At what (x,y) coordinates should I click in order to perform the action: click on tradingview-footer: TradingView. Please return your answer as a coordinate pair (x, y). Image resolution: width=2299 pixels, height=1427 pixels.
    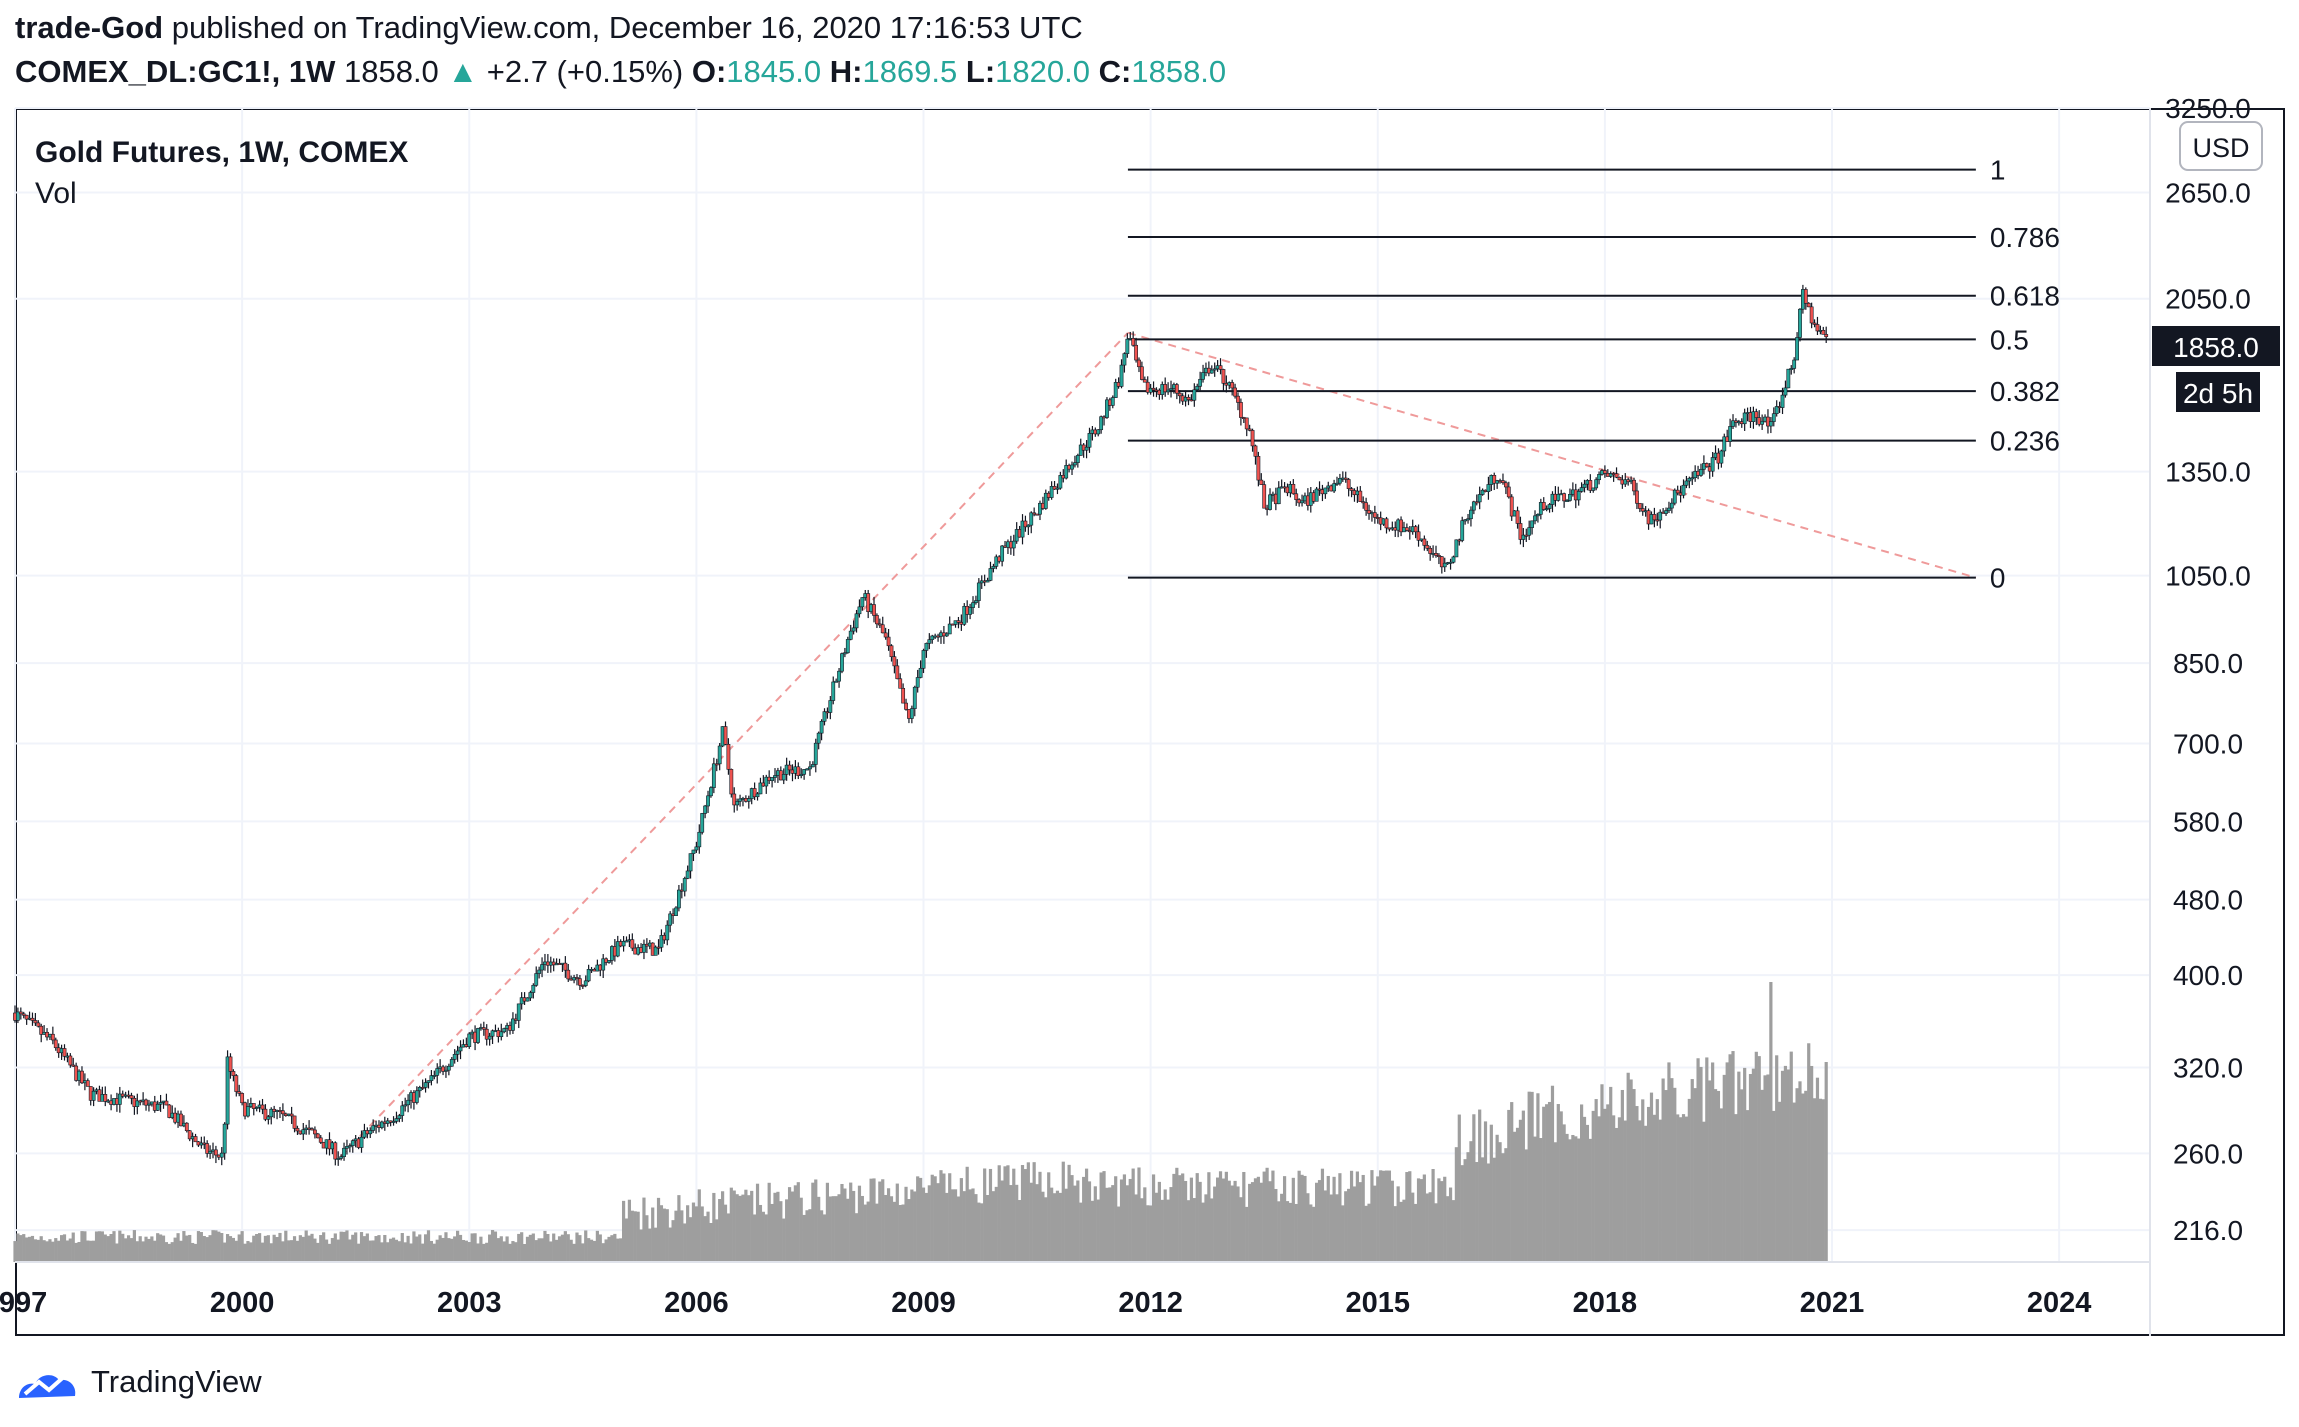
    Looking at the image, I should click on (138, 1382).